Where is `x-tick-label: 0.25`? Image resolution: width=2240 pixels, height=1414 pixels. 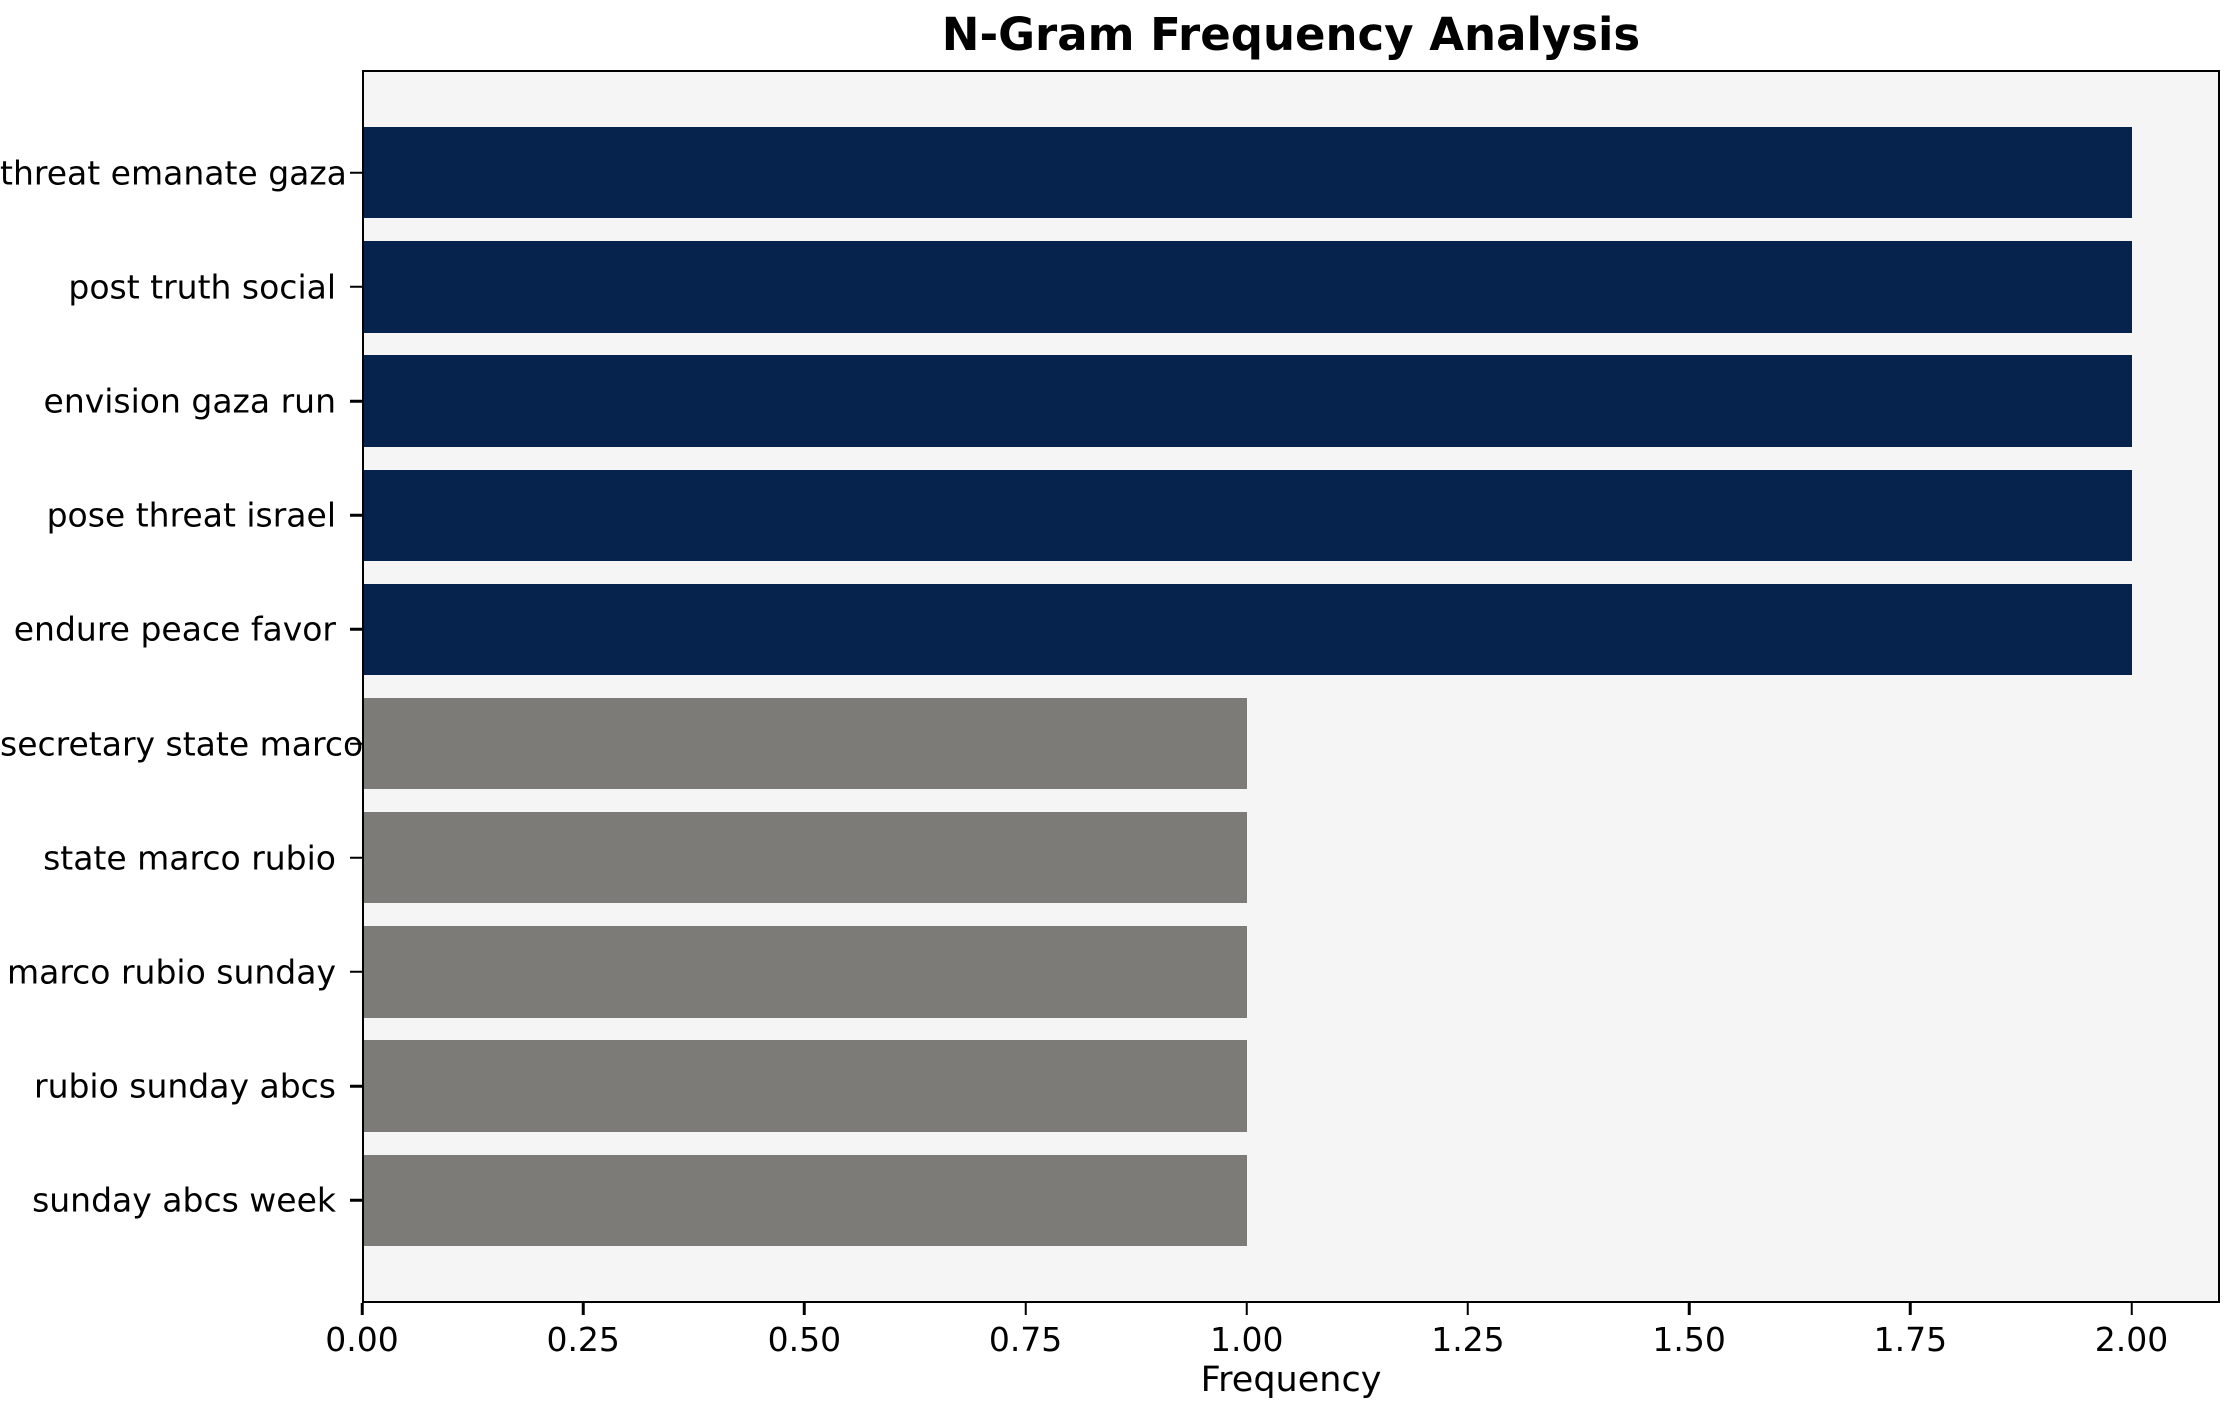
x-tick-label: 0.25 is located at coordinates (583, 1339).